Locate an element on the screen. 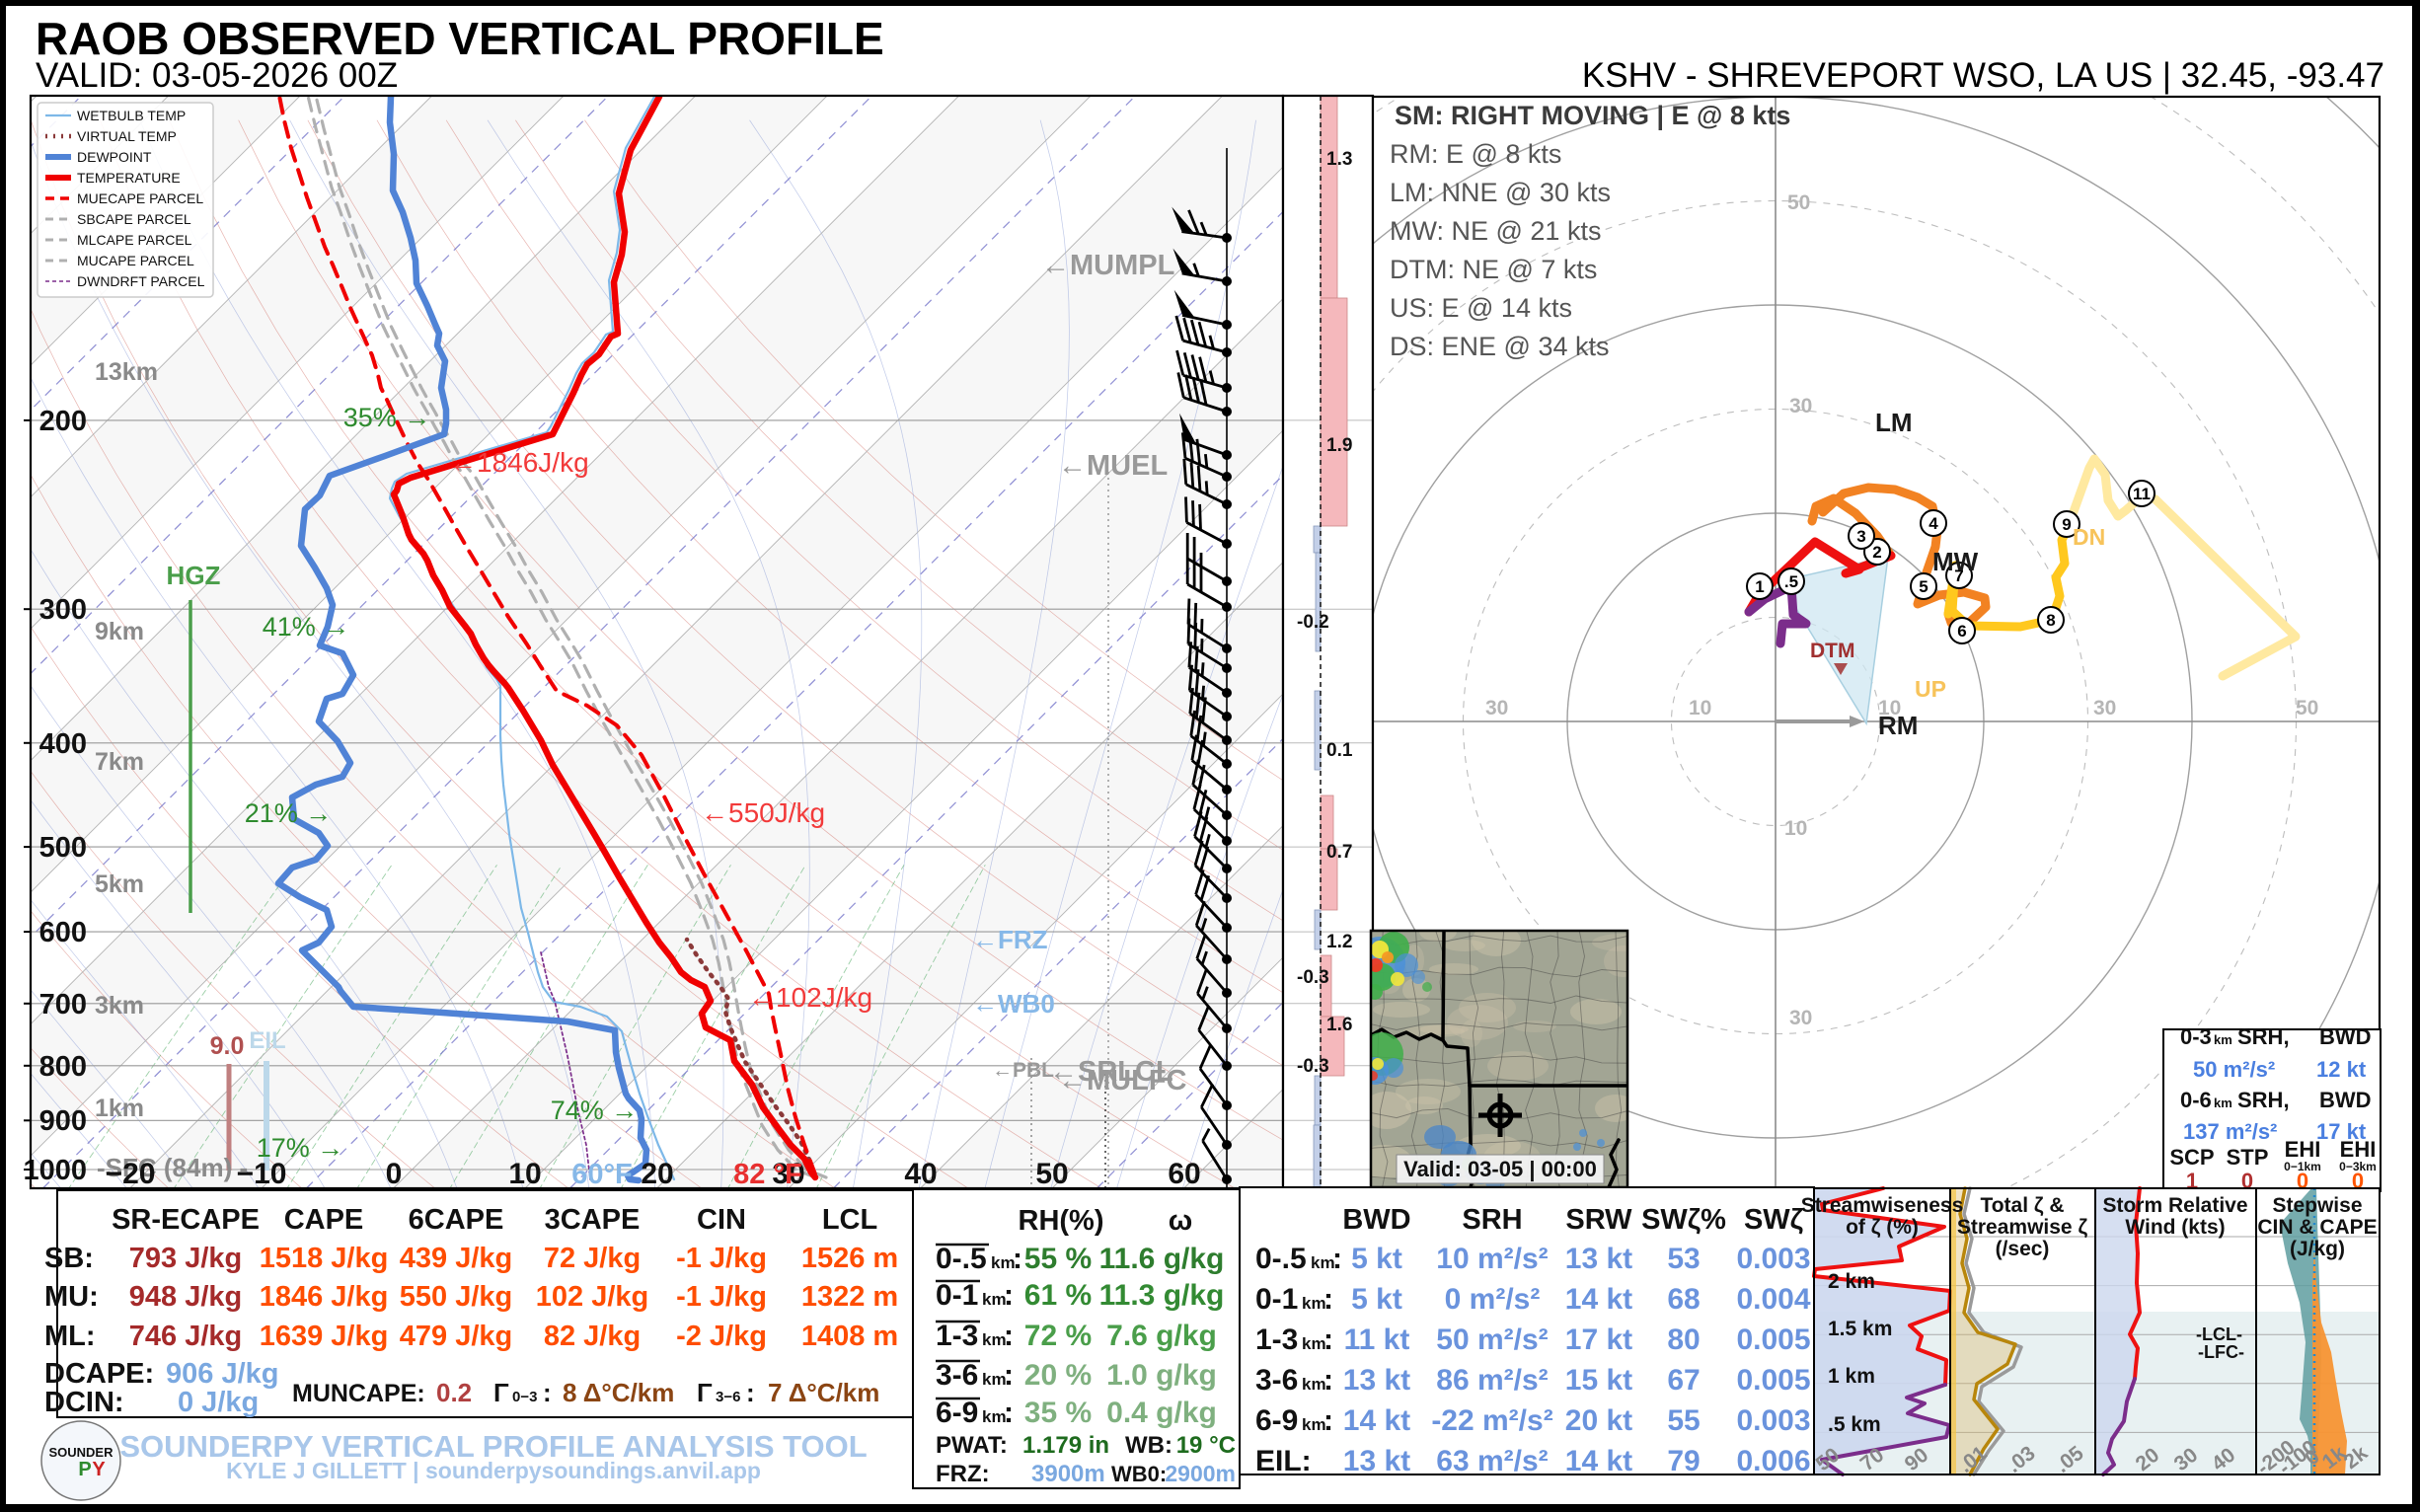  svg-text: 1846 J/kg is located at coordinates (324, 1297).